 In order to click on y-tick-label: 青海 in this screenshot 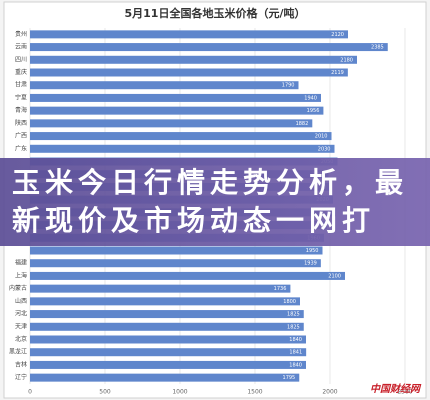, I will do `click(21, 110)`.